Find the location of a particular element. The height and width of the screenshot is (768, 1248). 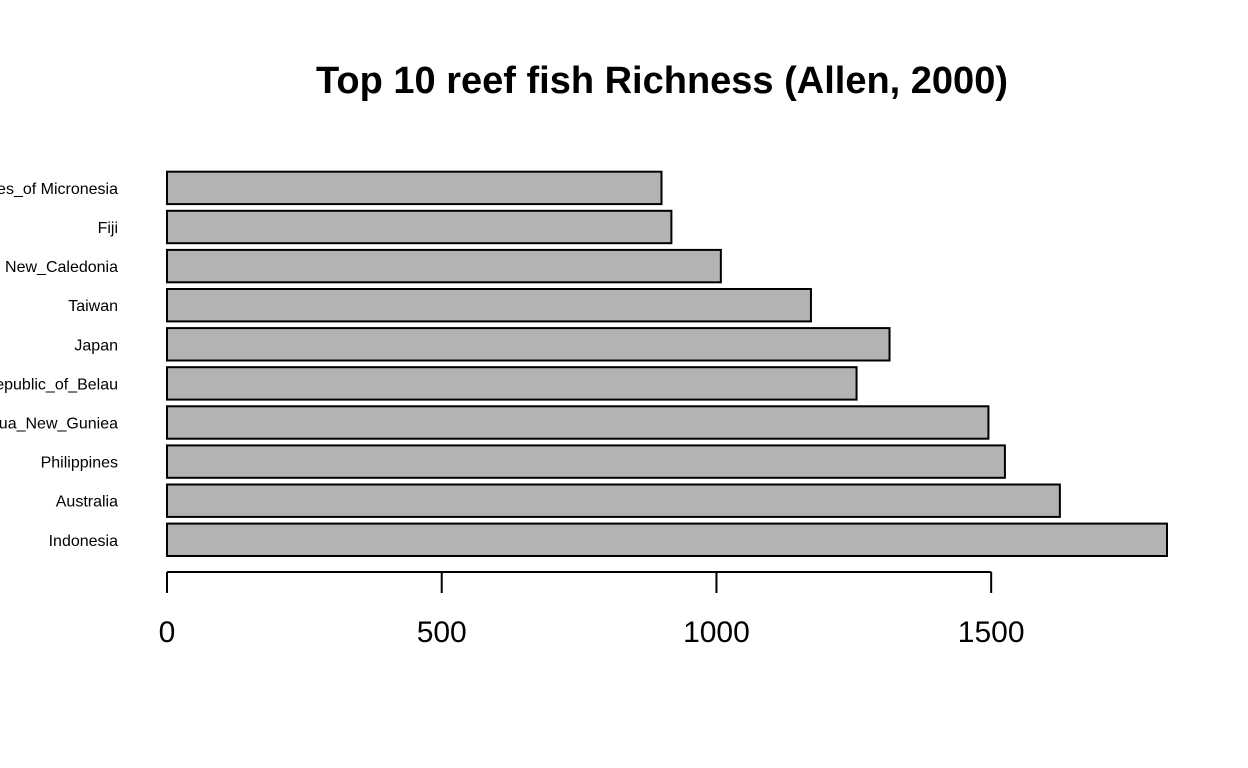

x-tick-label-500: 500 is located at coordinates (442, 632).